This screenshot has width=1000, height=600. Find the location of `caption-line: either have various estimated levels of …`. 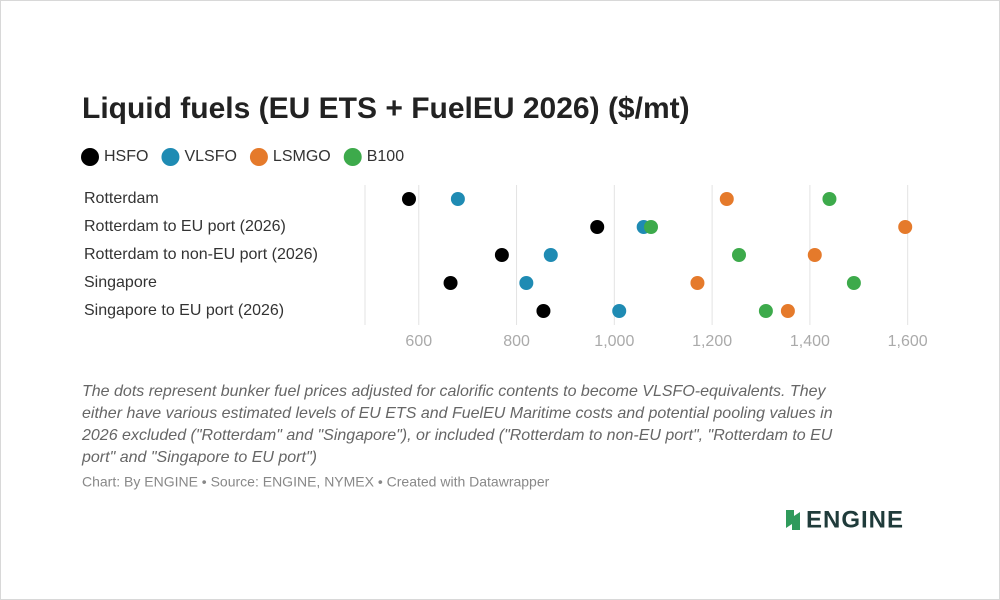

caption-line: either have various estimated levels of … is located at coordinates (457, 413).